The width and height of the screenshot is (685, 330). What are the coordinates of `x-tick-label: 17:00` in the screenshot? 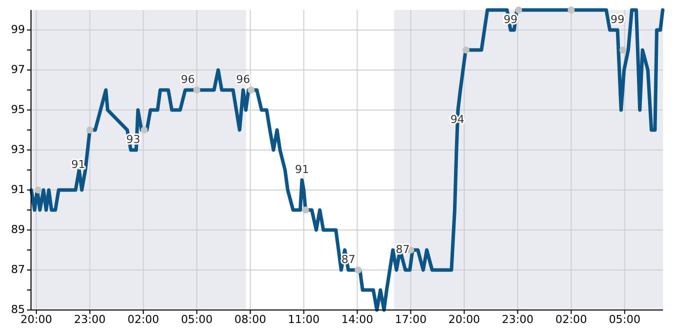 It's located at (410, 319).